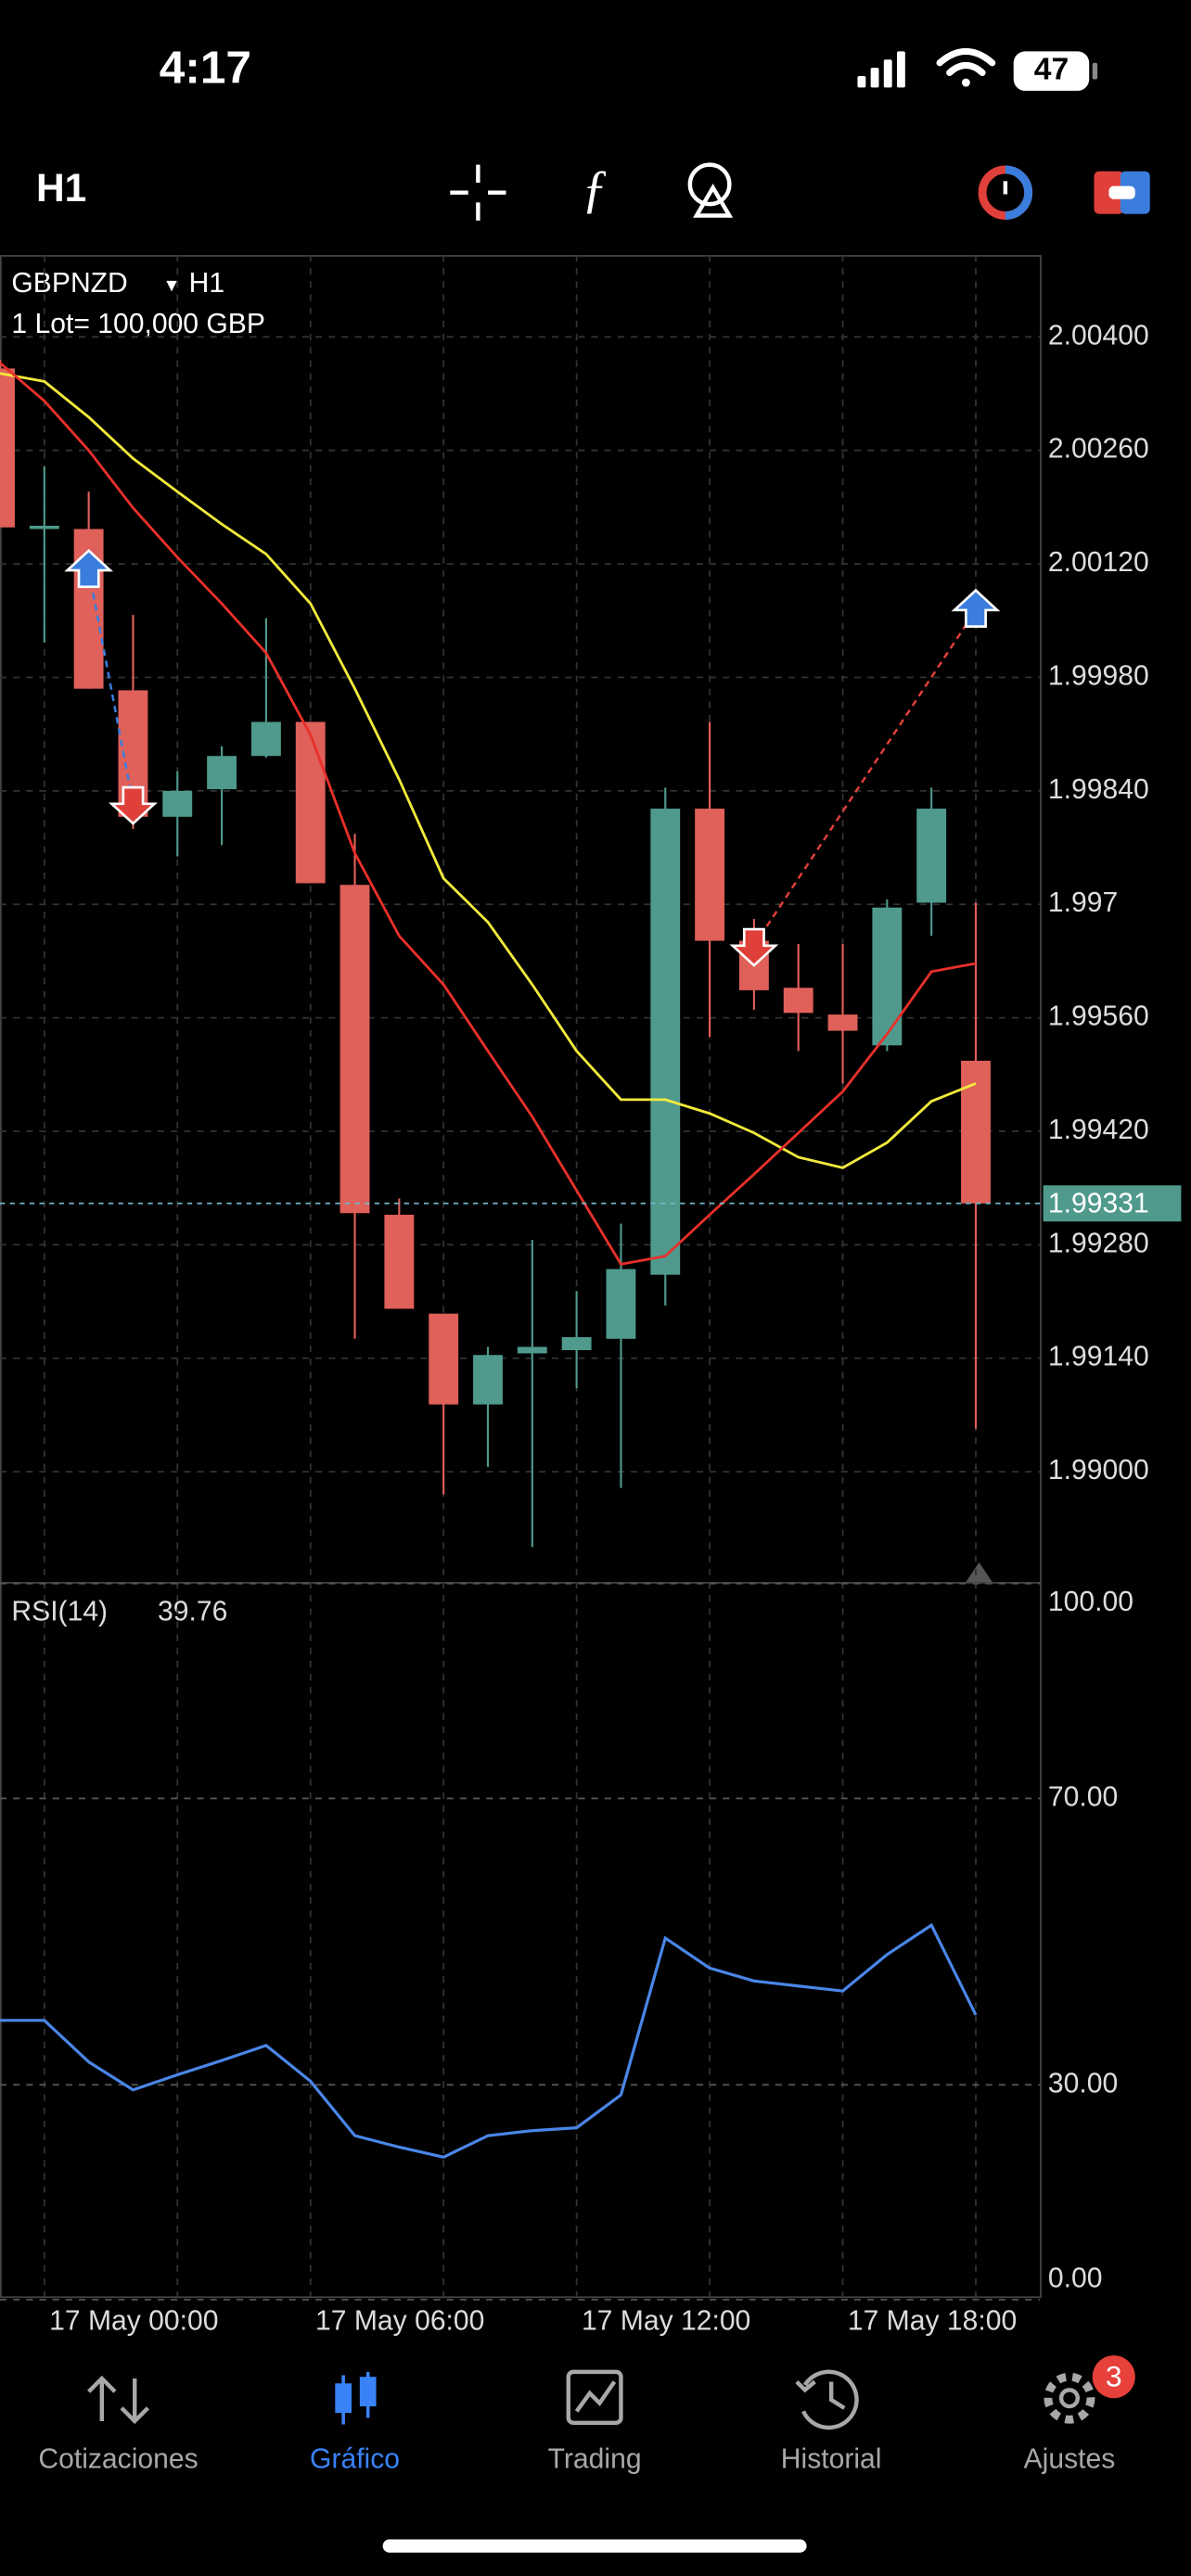 This screenshot has height=2576, width=1191. What do you see at coordinates (171, 286) in the screenshot?
I see `symbol-dropdown: ▼` at bounding box center [171, 286].